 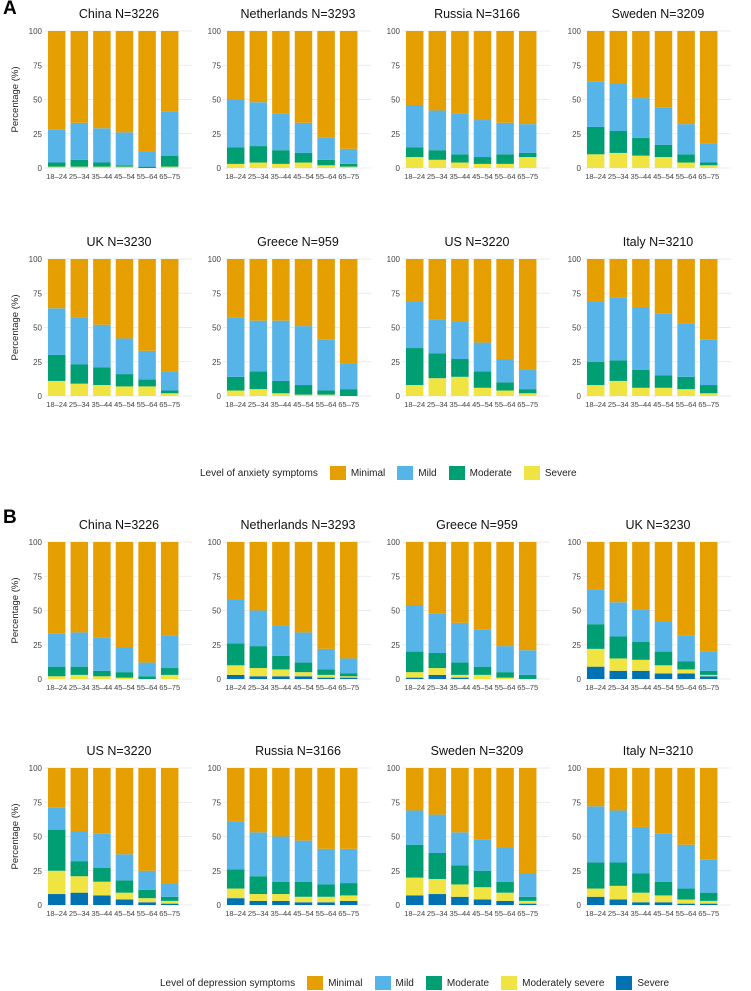 I want to click on chart-title: US N=3220, so click(x=477, y=242).